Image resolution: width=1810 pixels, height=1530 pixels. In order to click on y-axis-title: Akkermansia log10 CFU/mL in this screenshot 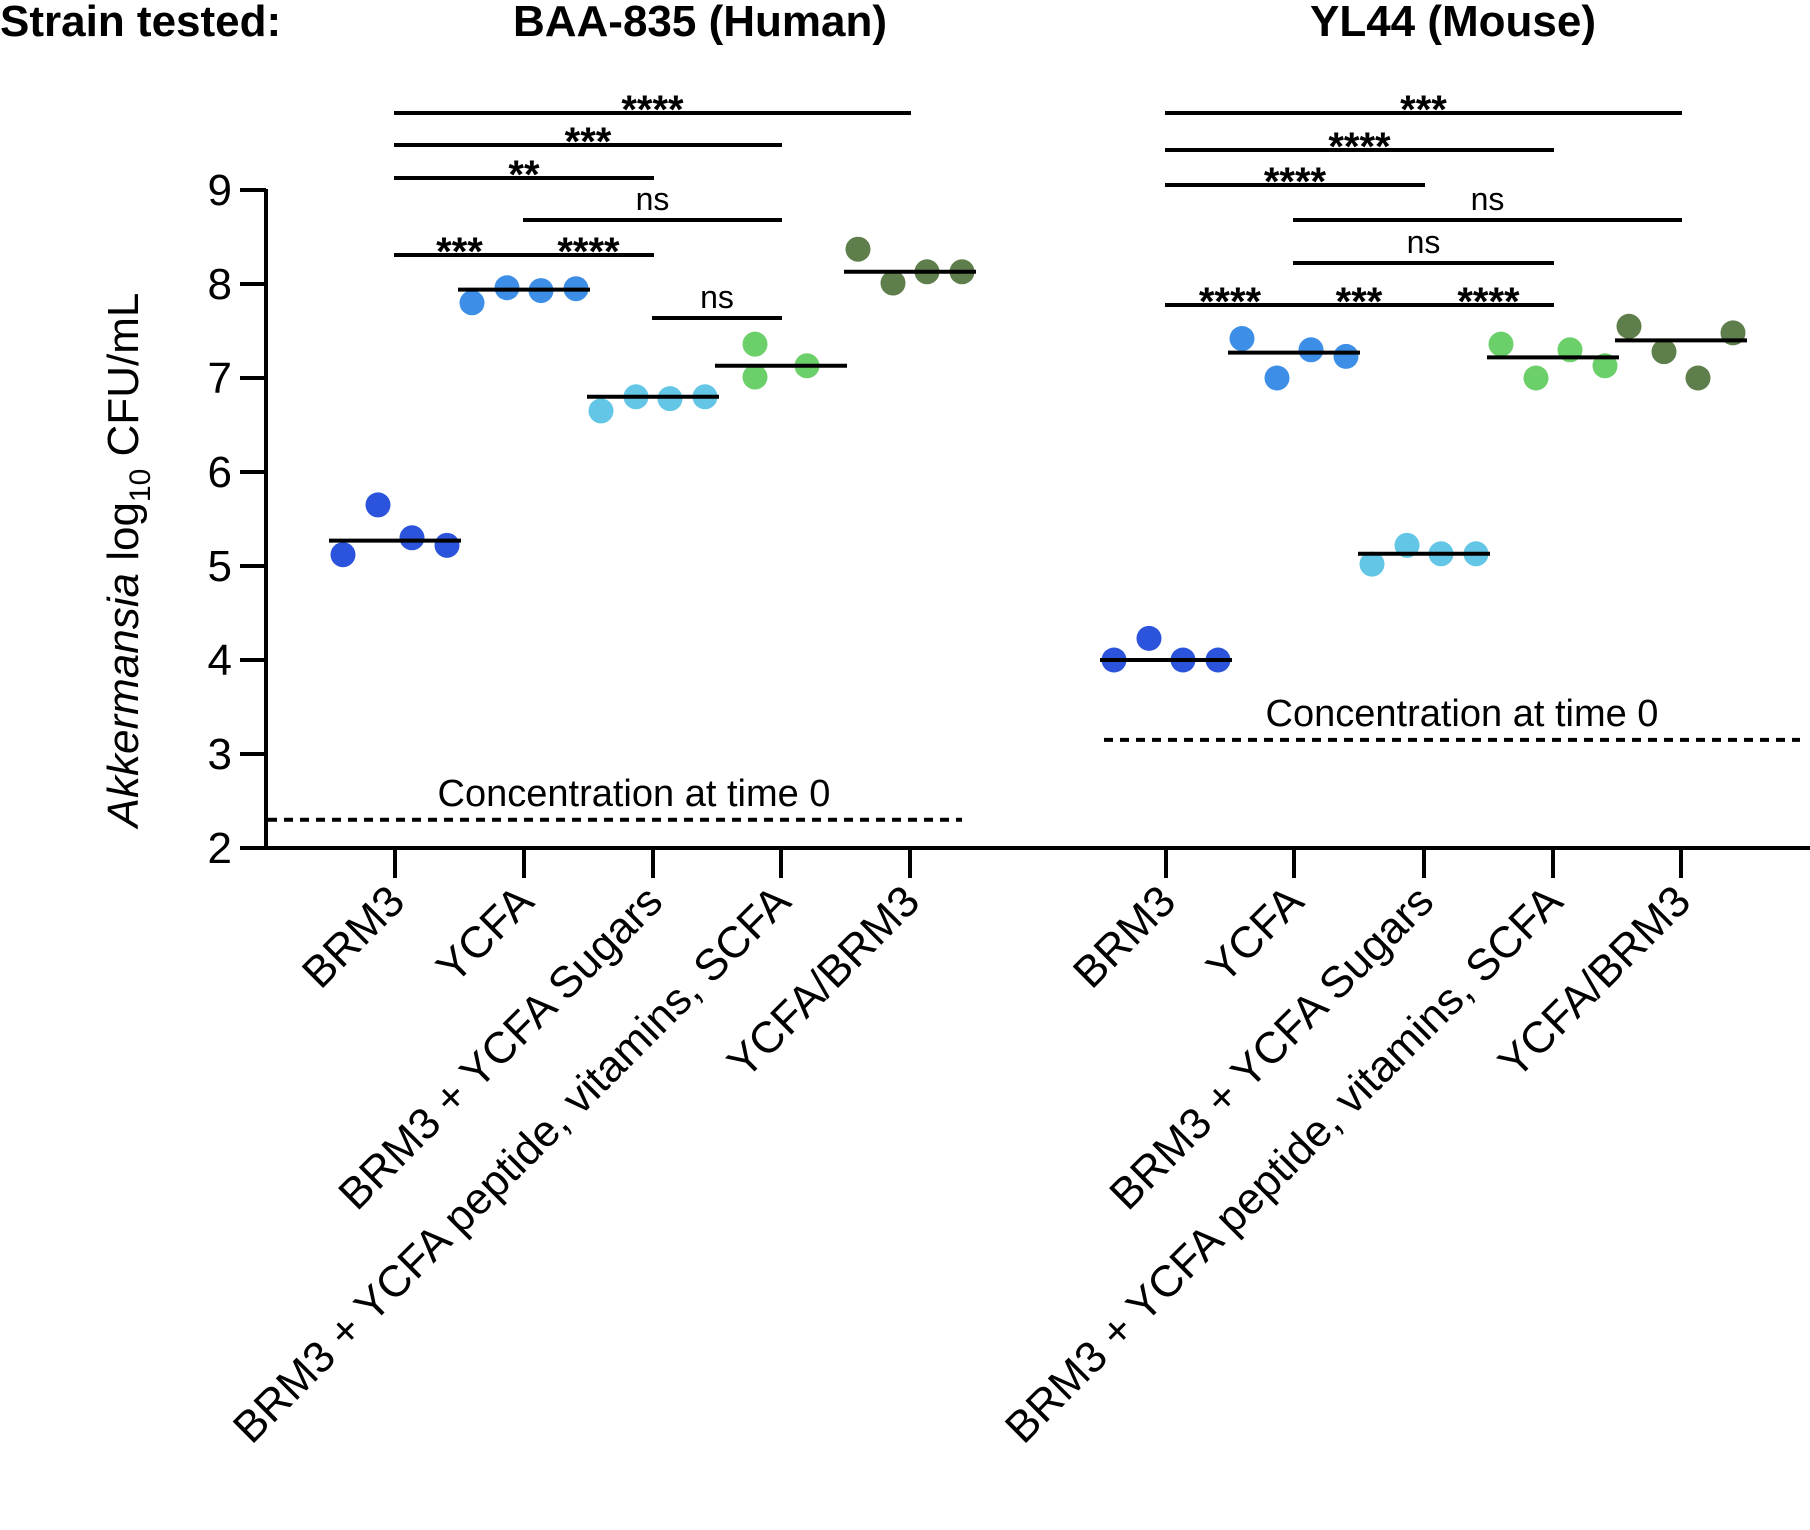, I will do `click(128, 562)`.